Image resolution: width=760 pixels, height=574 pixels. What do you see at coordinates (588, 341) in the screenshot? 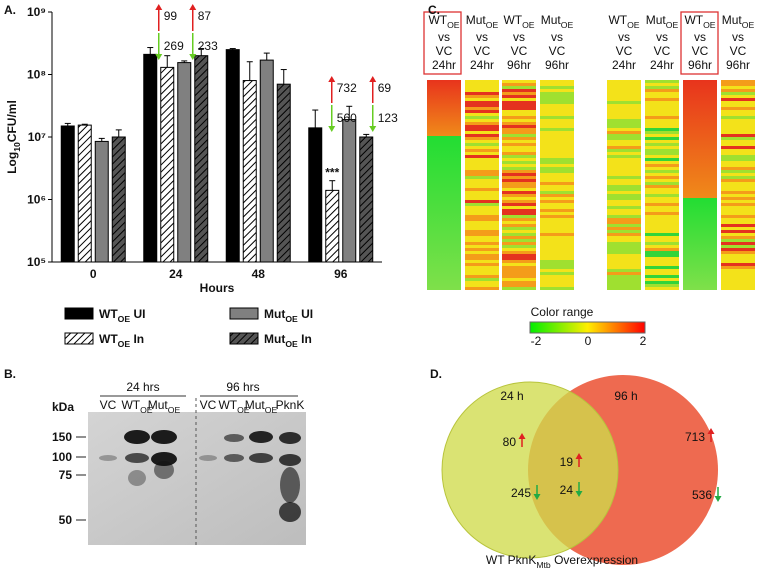
I see `color-range-tick: 0` at bounding box center [588, 341].